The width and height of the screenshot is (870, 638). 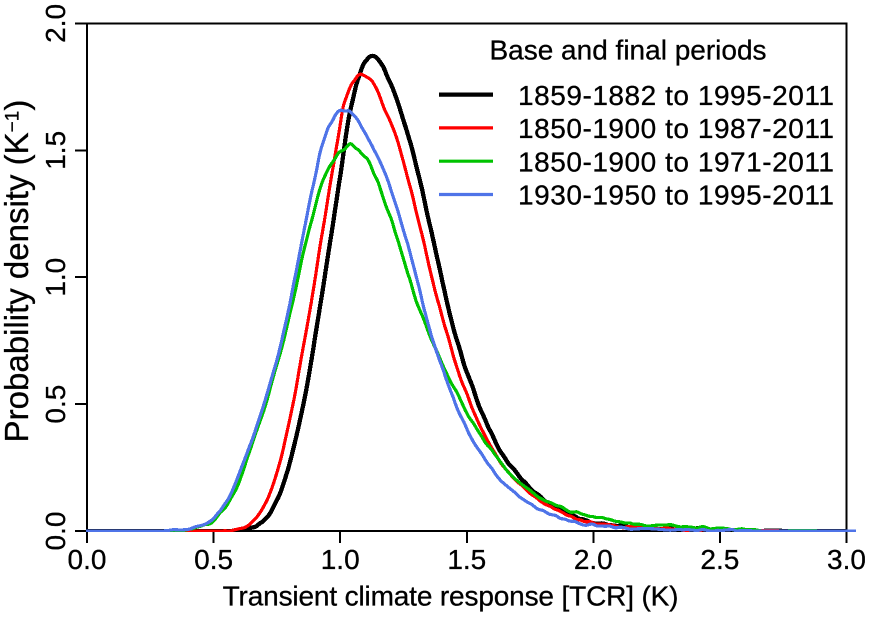 I want to click on svg-text: 2.5, so click(x=719, y=559).